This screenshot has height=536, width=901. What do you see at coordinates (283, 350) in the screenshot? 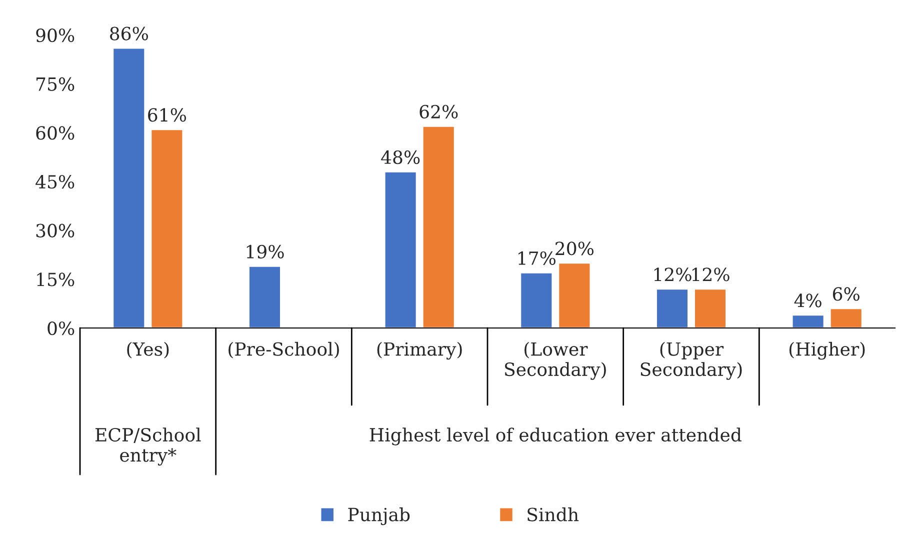
I see `x-tick-label: (Pre-School)` at bounding box center [283, 350].